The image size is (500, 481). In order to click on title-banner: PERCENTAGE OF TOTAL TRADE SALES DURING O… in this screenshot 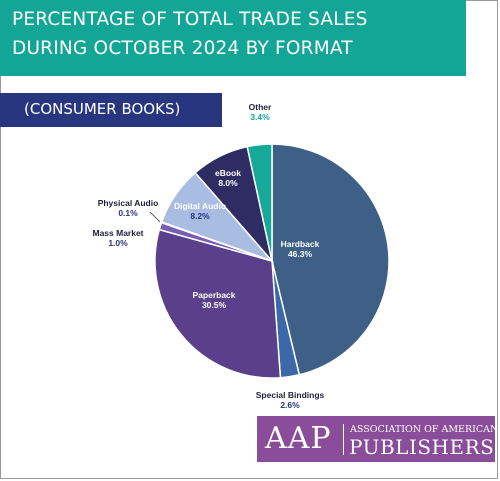, I will do `click(233, 38)`.